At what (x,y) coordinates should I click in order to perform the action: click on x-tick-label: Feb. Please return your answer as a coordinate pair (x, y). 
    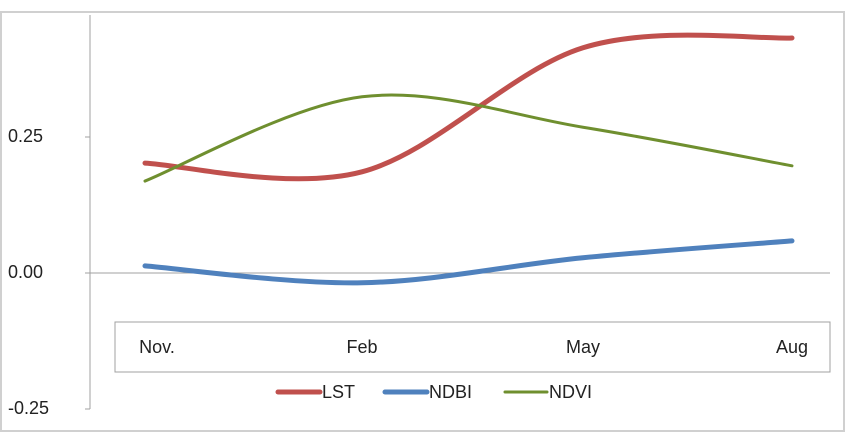
    Looking at the image, I should click on (361, 347).